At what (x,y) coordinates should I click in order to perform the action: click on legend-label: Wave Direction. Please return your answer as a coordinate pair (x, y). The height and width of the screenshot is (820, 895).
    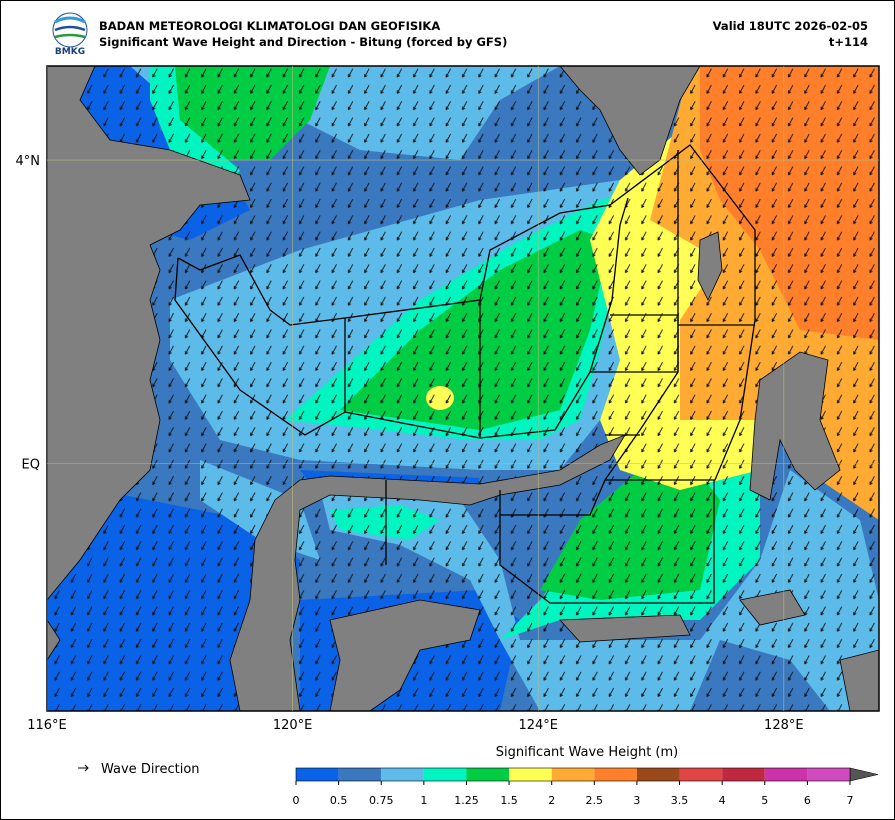
    Looking at the image, I should click on (150, 769).